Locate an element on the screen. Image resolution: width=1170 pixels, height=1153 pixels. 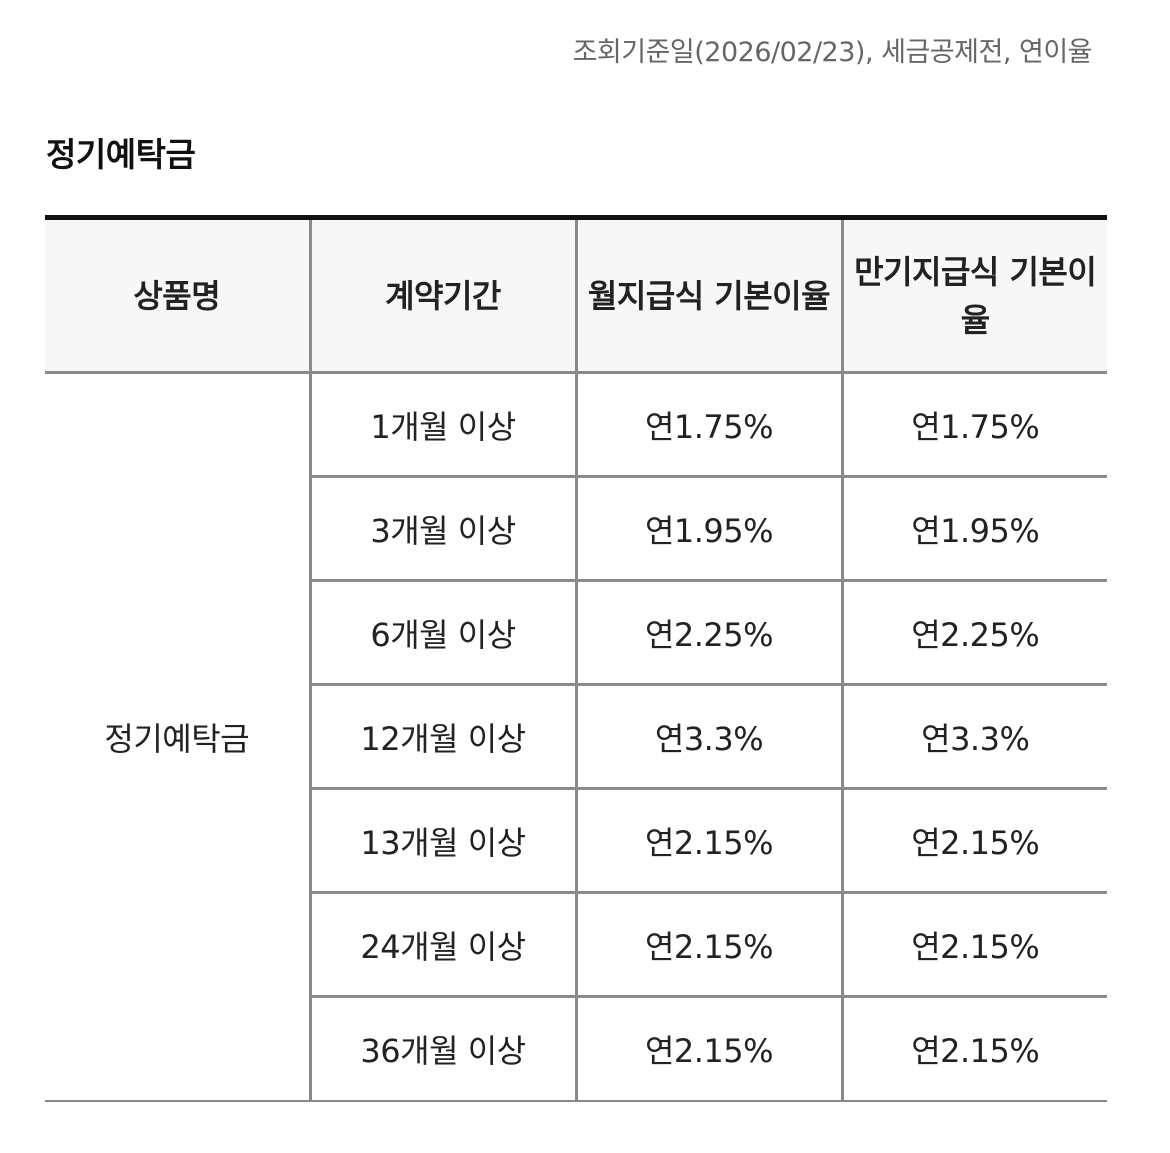
table-row: 6개월 이상 연2.25% 연2.25% is located at coordinates (576, 633).